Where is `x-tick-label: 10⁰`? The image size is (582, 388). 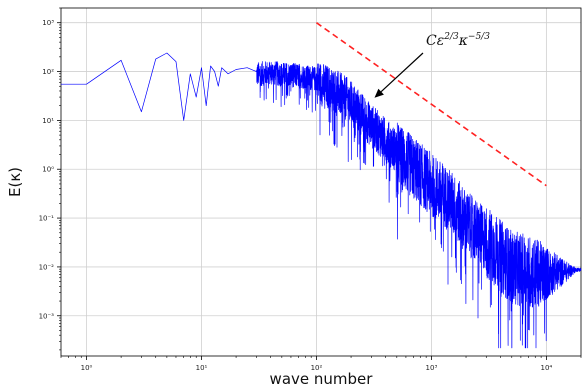 x-tick-label: 10⁰ is located at coordinates (87, 368).